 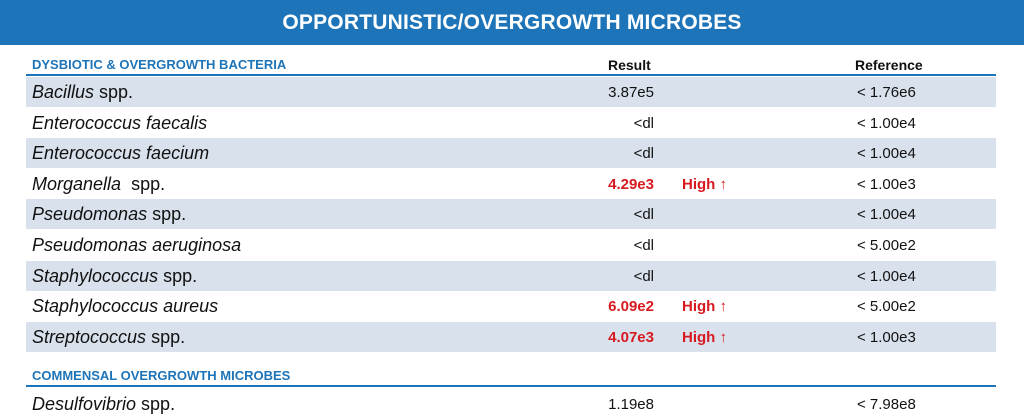 I want to click on organism-name-italic: Enterococcus faecalis, so click(x=120, y=122).